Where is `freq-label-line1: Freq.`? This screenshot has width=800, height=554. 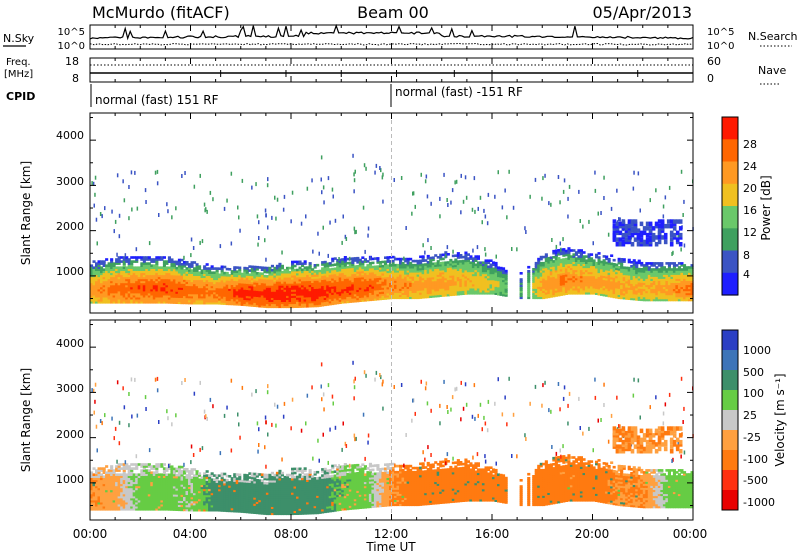 freq-label-line1: Freq. is located at coordinates (18, 62).